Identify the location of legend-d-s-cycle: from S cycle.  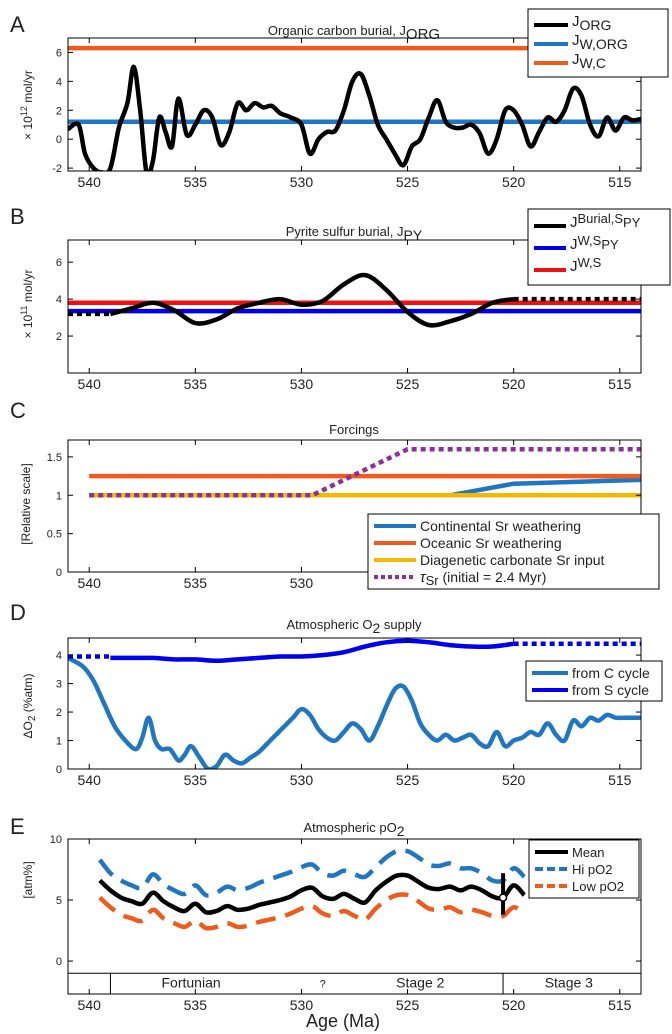
(610, 690).